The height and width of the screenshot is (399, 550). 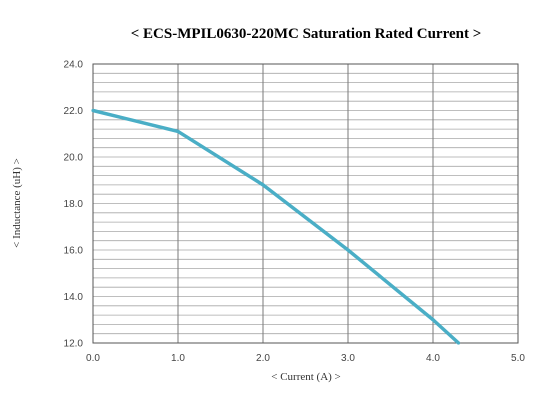 What do you see at coordinates (305, 358) in the screenshot?
I see `x-axis-ticks: 0.0 1.0 2.0 3.0 4.0 5.0` at bounding box center [305, 358].